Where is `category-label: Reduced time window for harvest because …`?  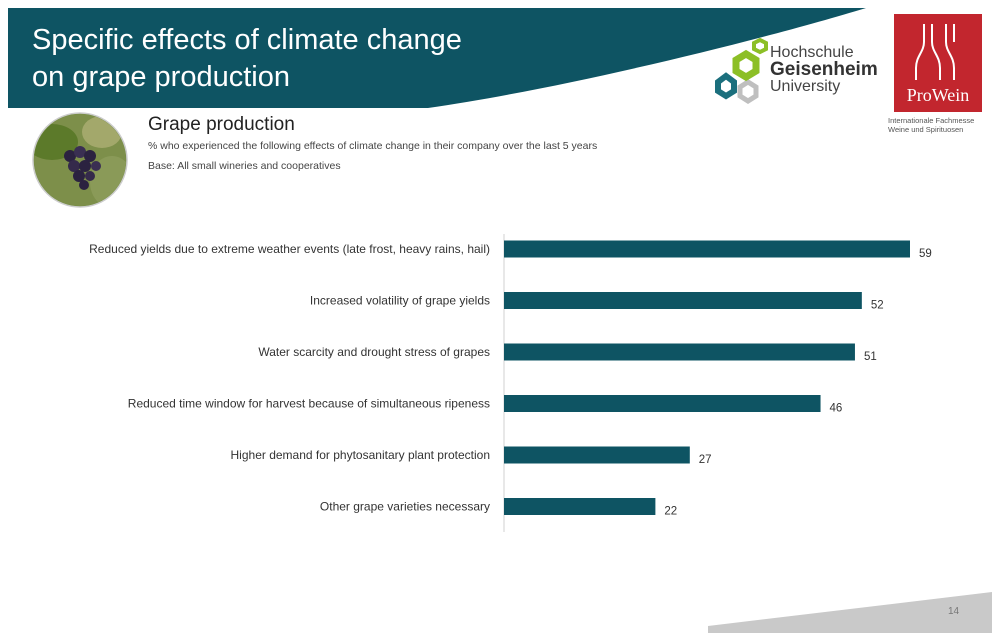
category-label: Reduced time window for harvest because … is located at coordinates (309, 404).